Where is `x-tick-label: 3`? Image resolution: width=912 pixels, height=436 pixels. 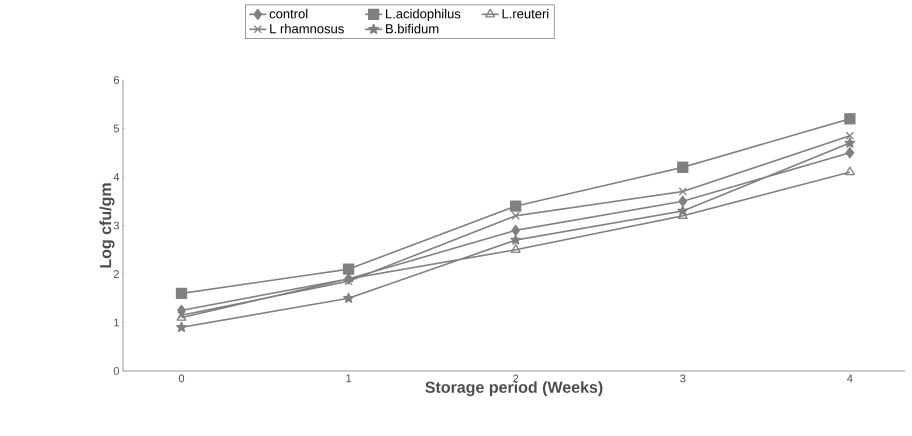
x-tick-label: 3 is located at coordinates (683, 378).